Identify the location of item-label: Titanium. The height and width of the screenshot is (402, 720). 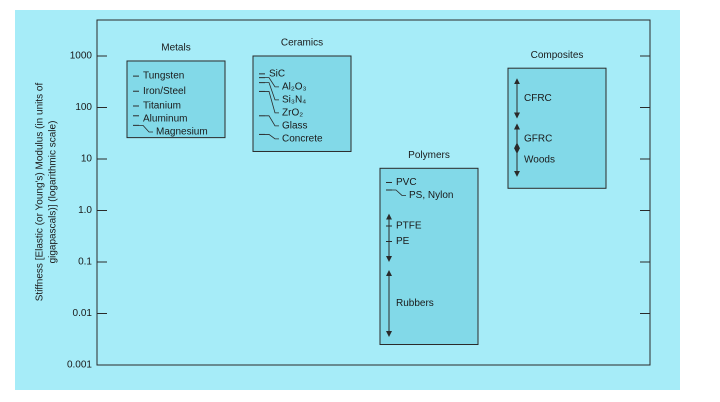
(162, 106).